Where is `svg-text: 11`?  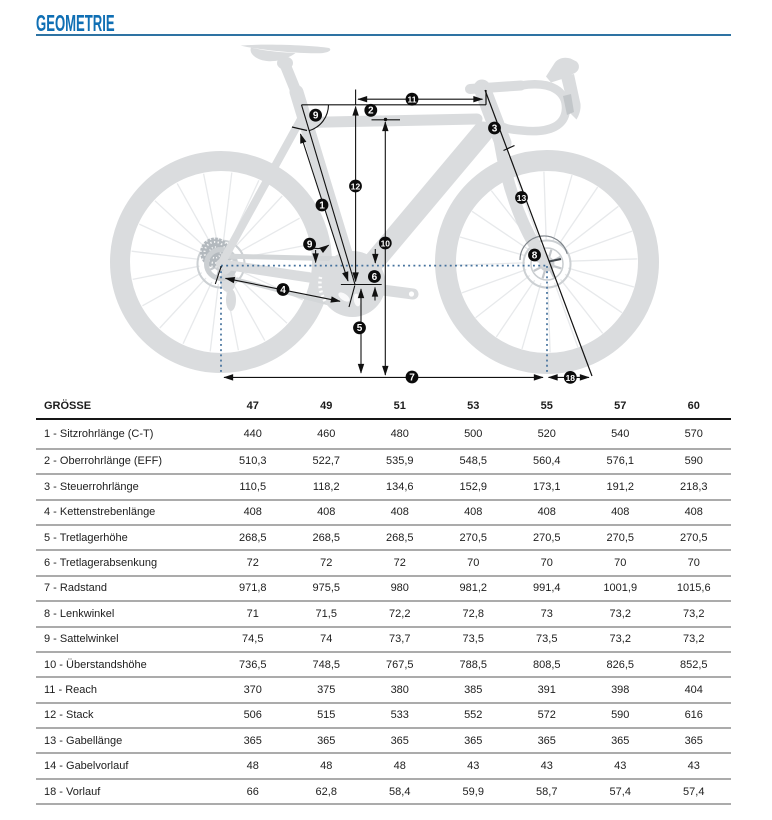 svg-text: 11 is located at coordinates (412, 100).